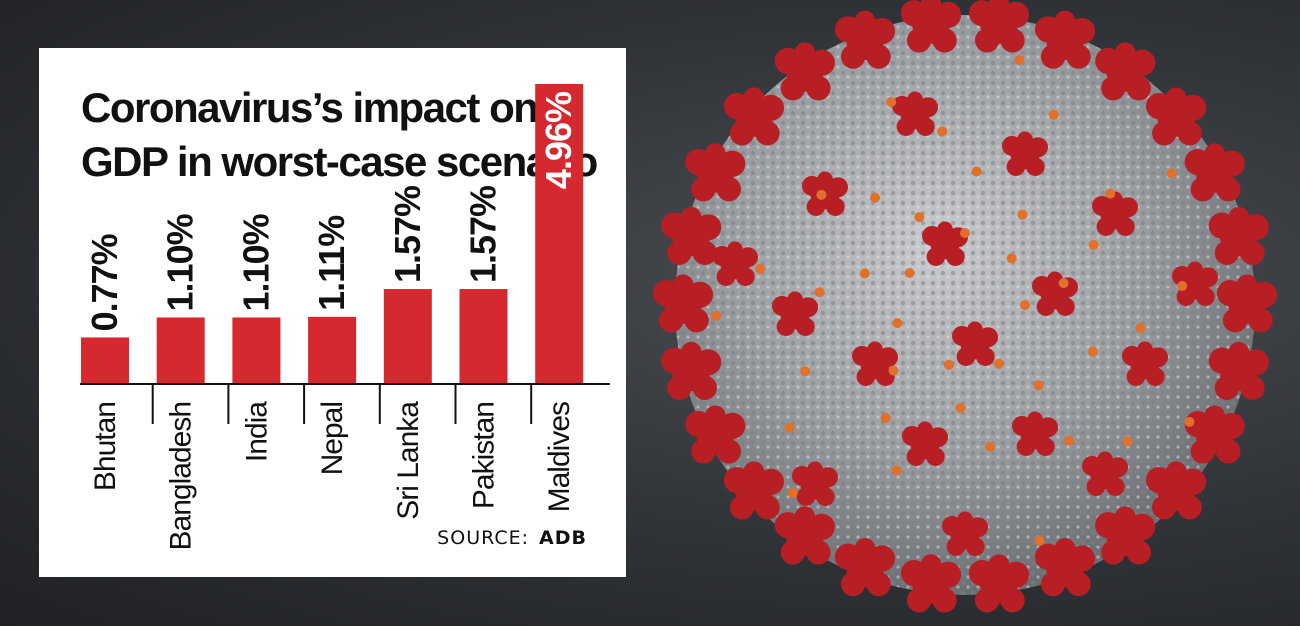 The width and height of the screenshot is (1300, 626). What do you see at coordinates (256, 431) in the screenshot?
I see `category-label: India` at bounding box center [256, 431].